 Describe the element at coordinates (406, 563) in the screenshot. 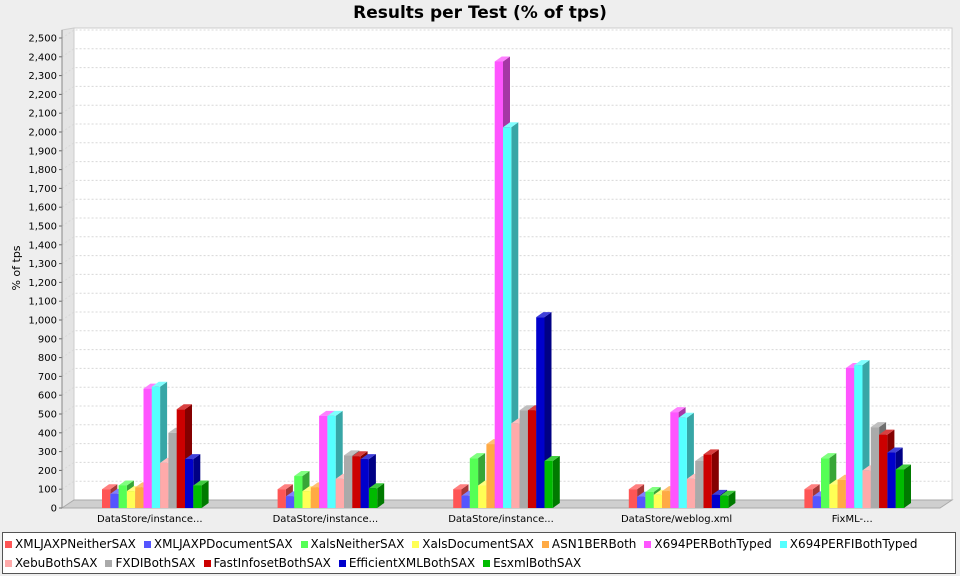

I see `legend-item: EfficientXMLBothSAX` at that location.